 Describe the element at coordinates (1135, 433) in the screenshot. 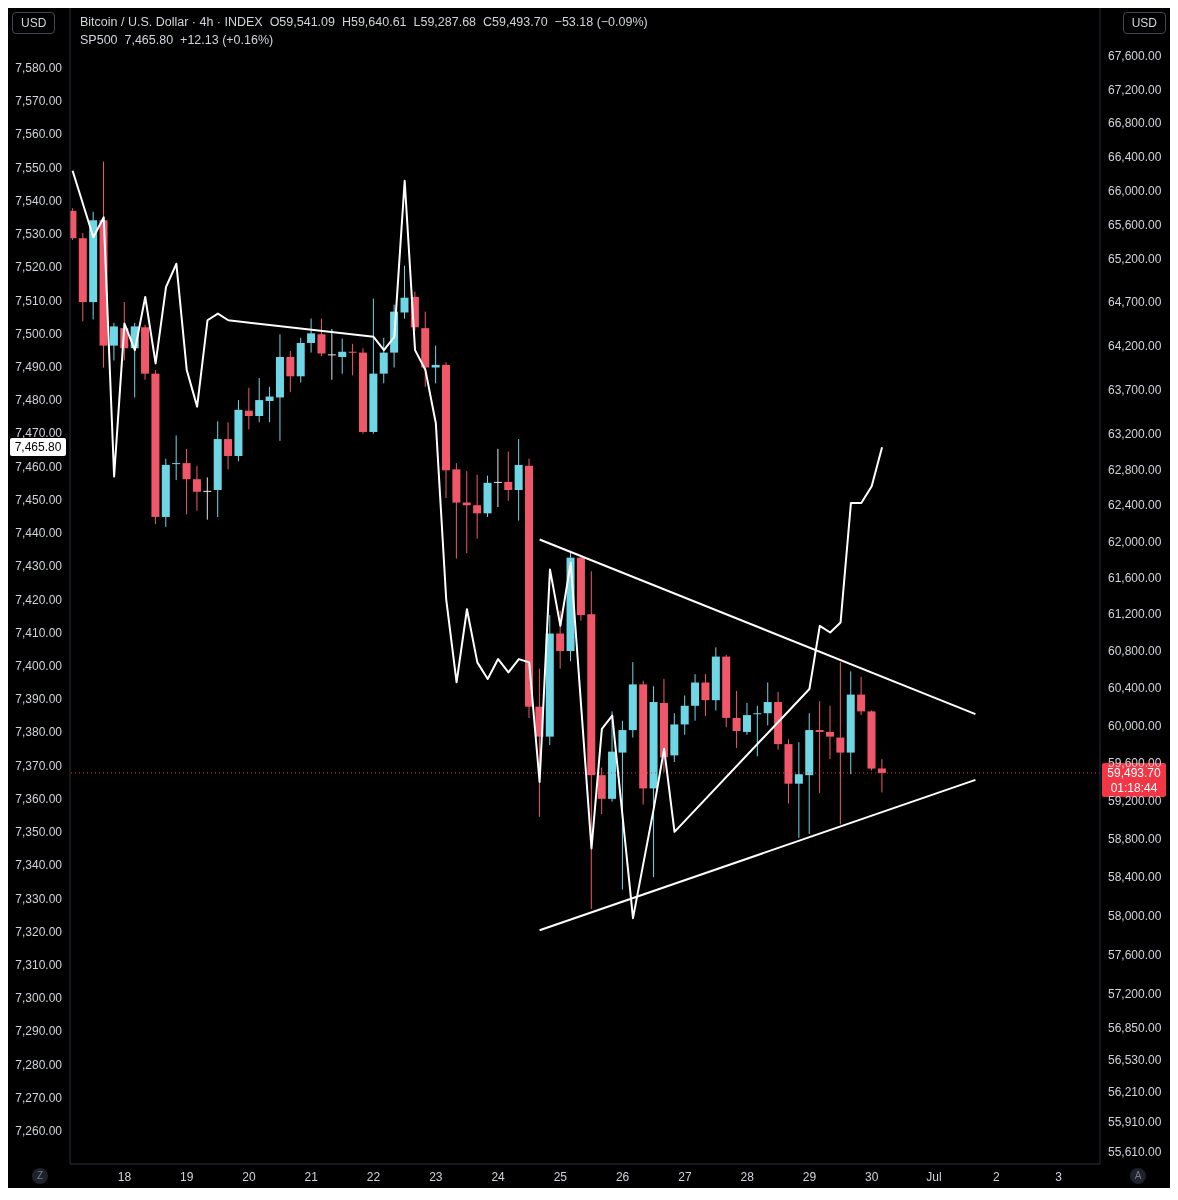

I see `y2-tick-label: 63,200.00` at that location.